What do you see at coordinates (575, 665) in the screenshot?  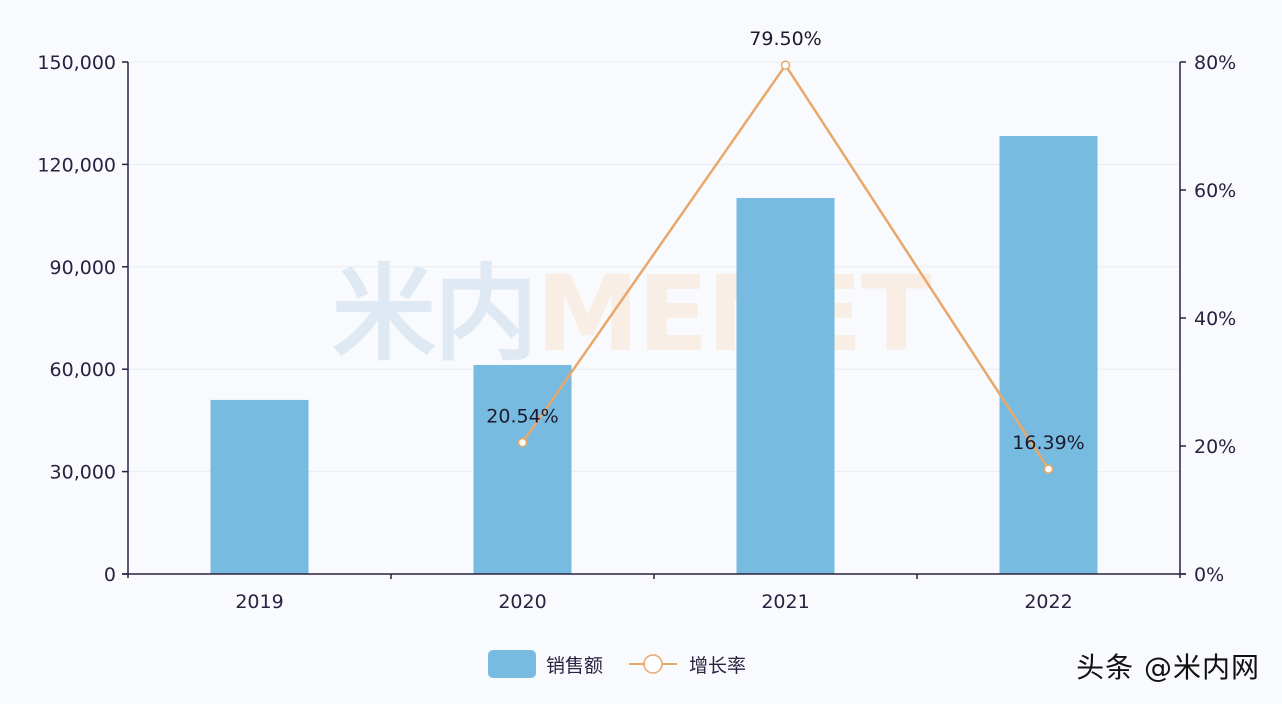 I see `legend-label-sales: 销售额` at bounding box center [575, 665].